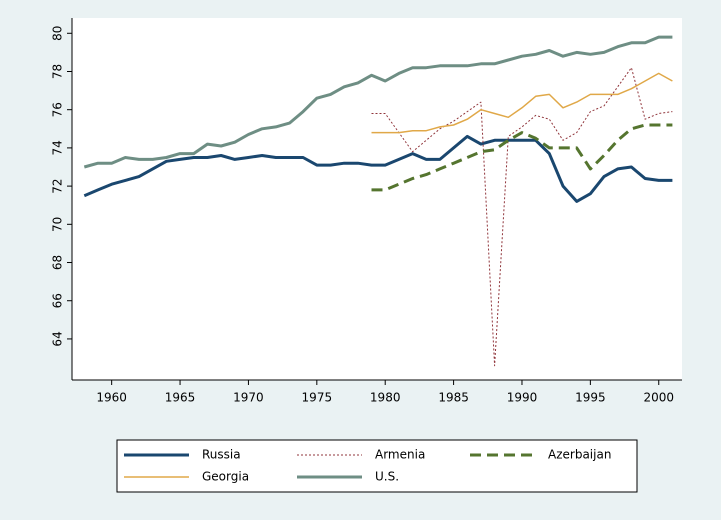 Image resolution: width=721 pixels, height=520 pixels. I want to click on x-tick-label: 1970, so click(248, 398).